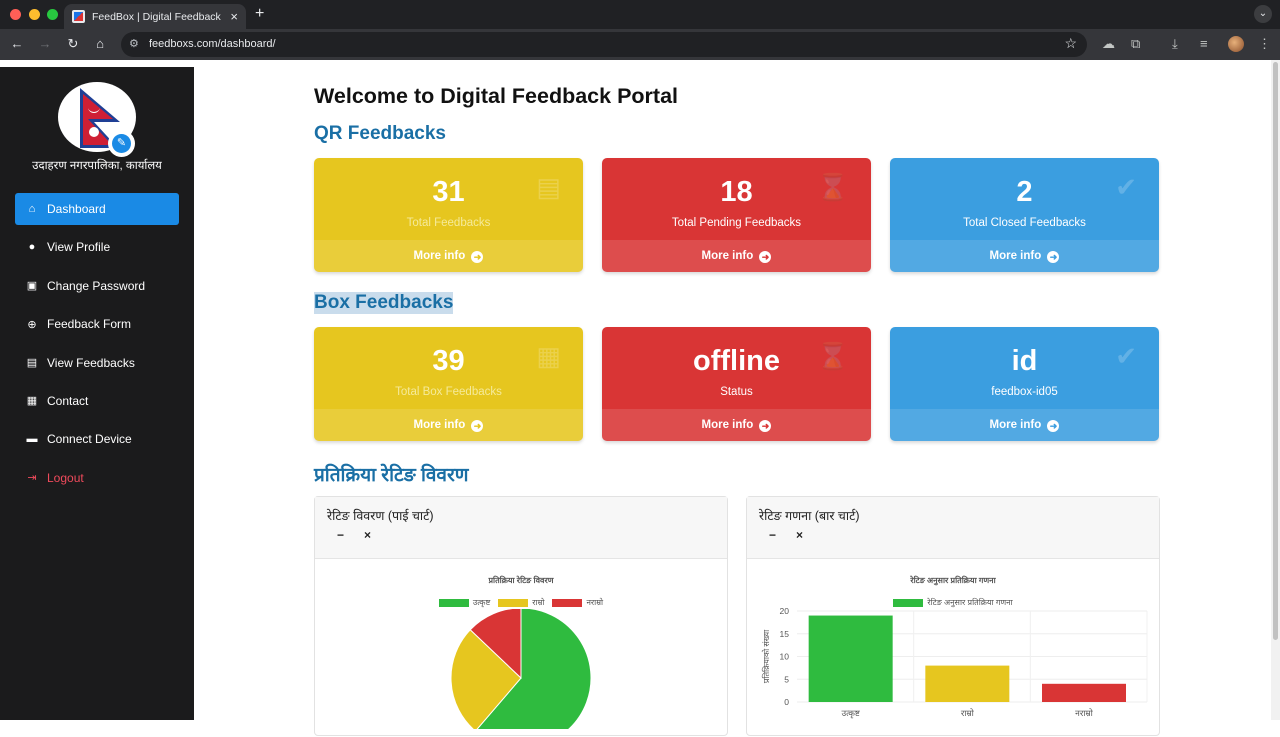  What do you see at coordinates (97, 478) in the screenshot?
I see `sidebar-item-logout: ⇥ Logout` at bounding box center [97, 478].